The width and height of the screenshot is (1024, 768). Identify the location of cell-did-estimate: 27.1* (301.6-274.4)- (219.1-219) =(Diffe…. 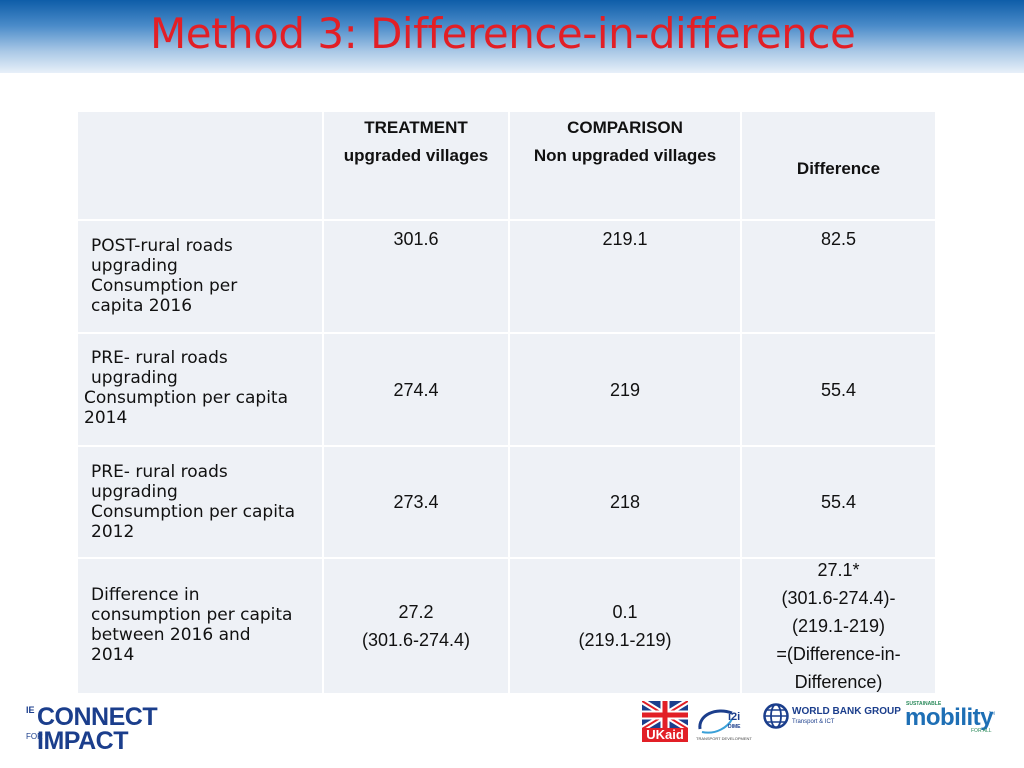
(838, 626).